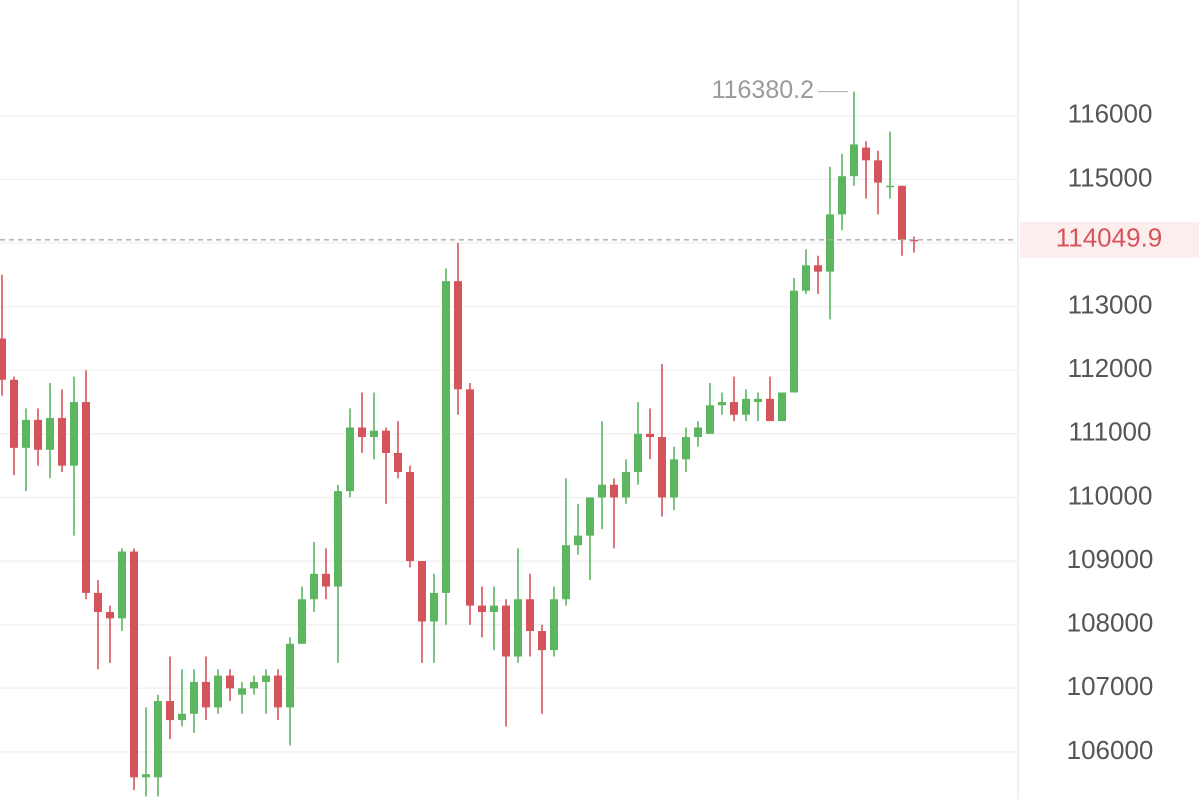 Image resolution: width=1199 pixels, height=799 pixels. Describe the element at coordinates (1110, 114) in the screenshot. I see `y-tick-label: 116000` at that location.